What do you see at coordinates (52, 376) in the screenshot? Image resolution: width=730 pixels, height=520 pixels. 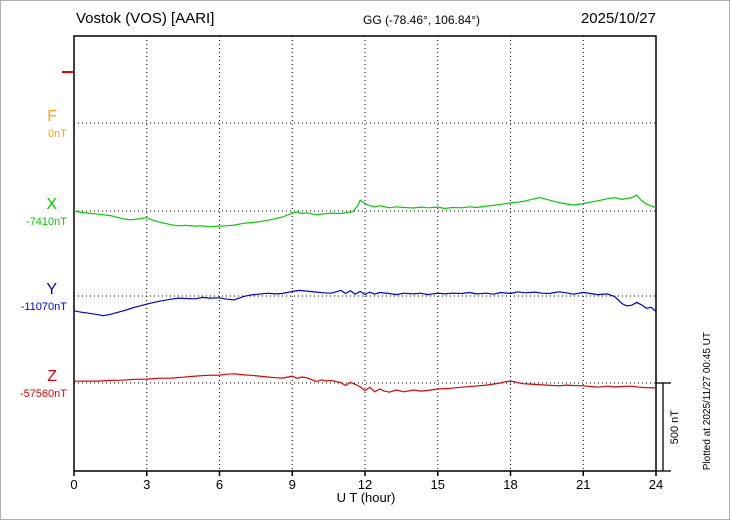 I see `z-component-label: Z` at bounding box center [52, 376].